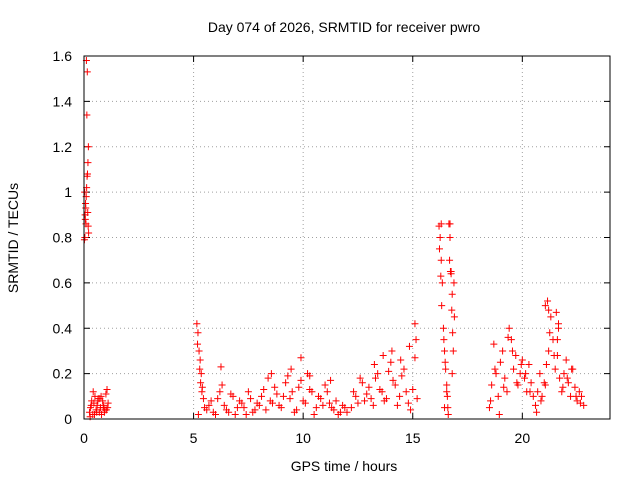 The image size is (640, 480). What do you see at coordinates (194, 438) in the screenshot?
I see `x-tick-label: 5` at bounding box center [194, 438].